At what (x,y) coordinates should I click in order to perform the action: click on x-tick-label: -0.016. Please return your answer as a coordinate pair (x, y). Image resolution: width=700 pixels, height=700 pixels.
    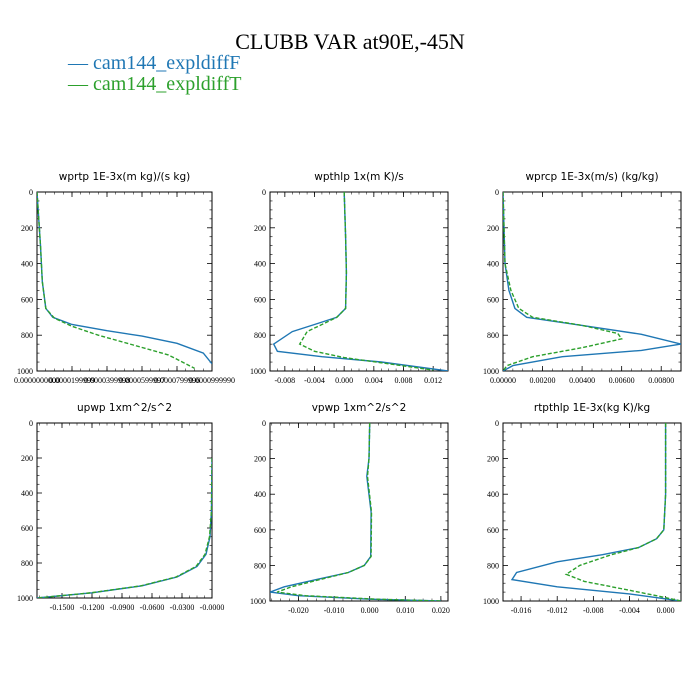
    Looking at the image, I should click on (521, 610).